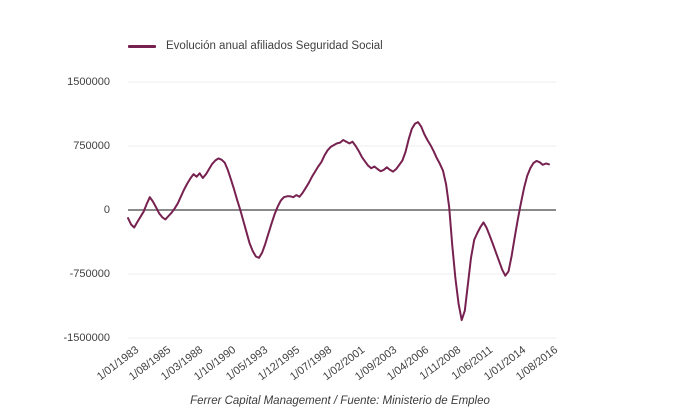 This screenshot has height=420, width=680. I want to click on legend-line-swatch, so click(142, 46).